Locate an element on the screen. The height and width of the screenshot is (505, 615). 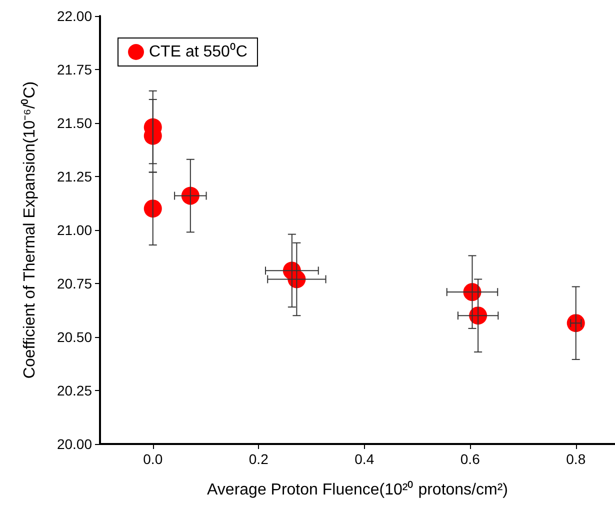
x-tick-label: 0.4 is located at coordinates (364, 459).